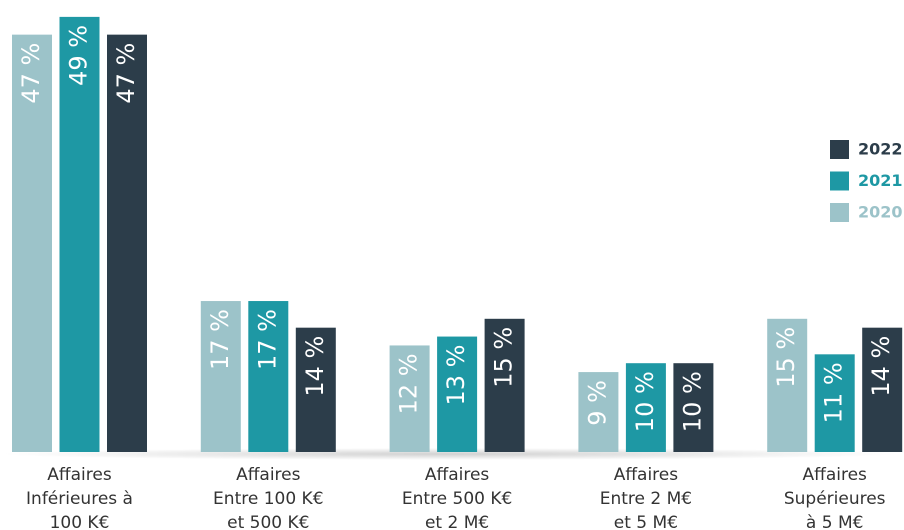 The width and height of the screenshot is (904, 530). What do you see at coordinates (268, 499) in the screenshot?
I see `x-tick-label: Entre 100 K€` at bounding box center [268, 499].